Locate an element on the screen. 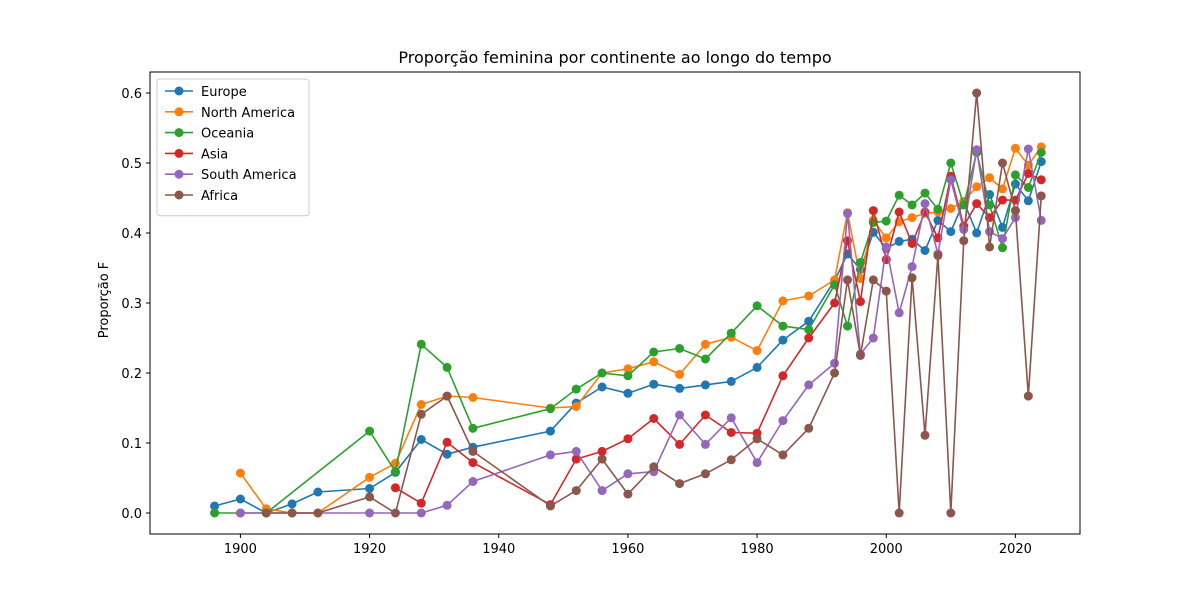 The width and height of the screenshot is (1200, 600). y-tick-label: 0.1 is located at coordinates (131, 444).